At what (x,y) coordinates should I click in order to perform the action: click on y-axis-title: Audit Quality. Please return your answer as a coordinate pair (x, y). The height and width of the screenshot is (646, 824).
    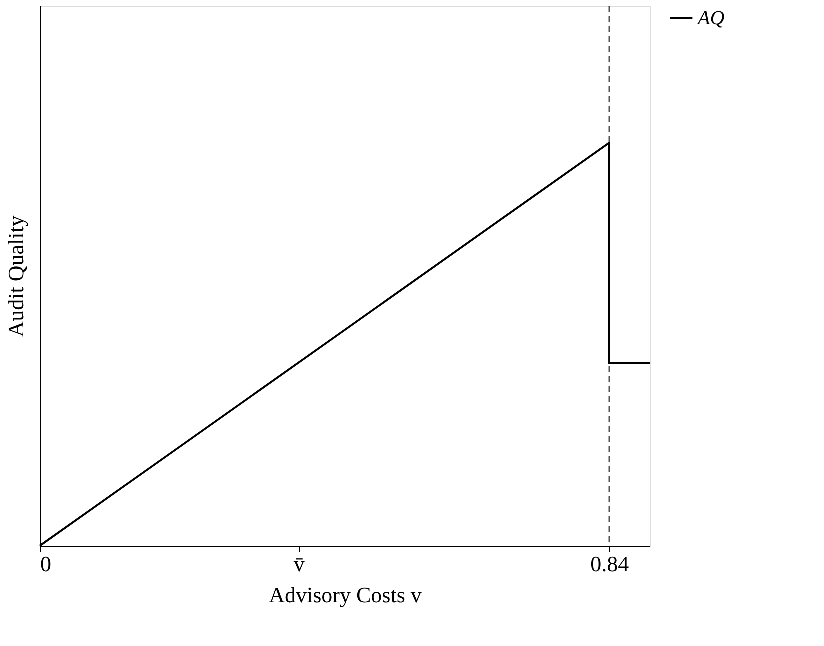
    Looking at the image, I should click on (16, 277).